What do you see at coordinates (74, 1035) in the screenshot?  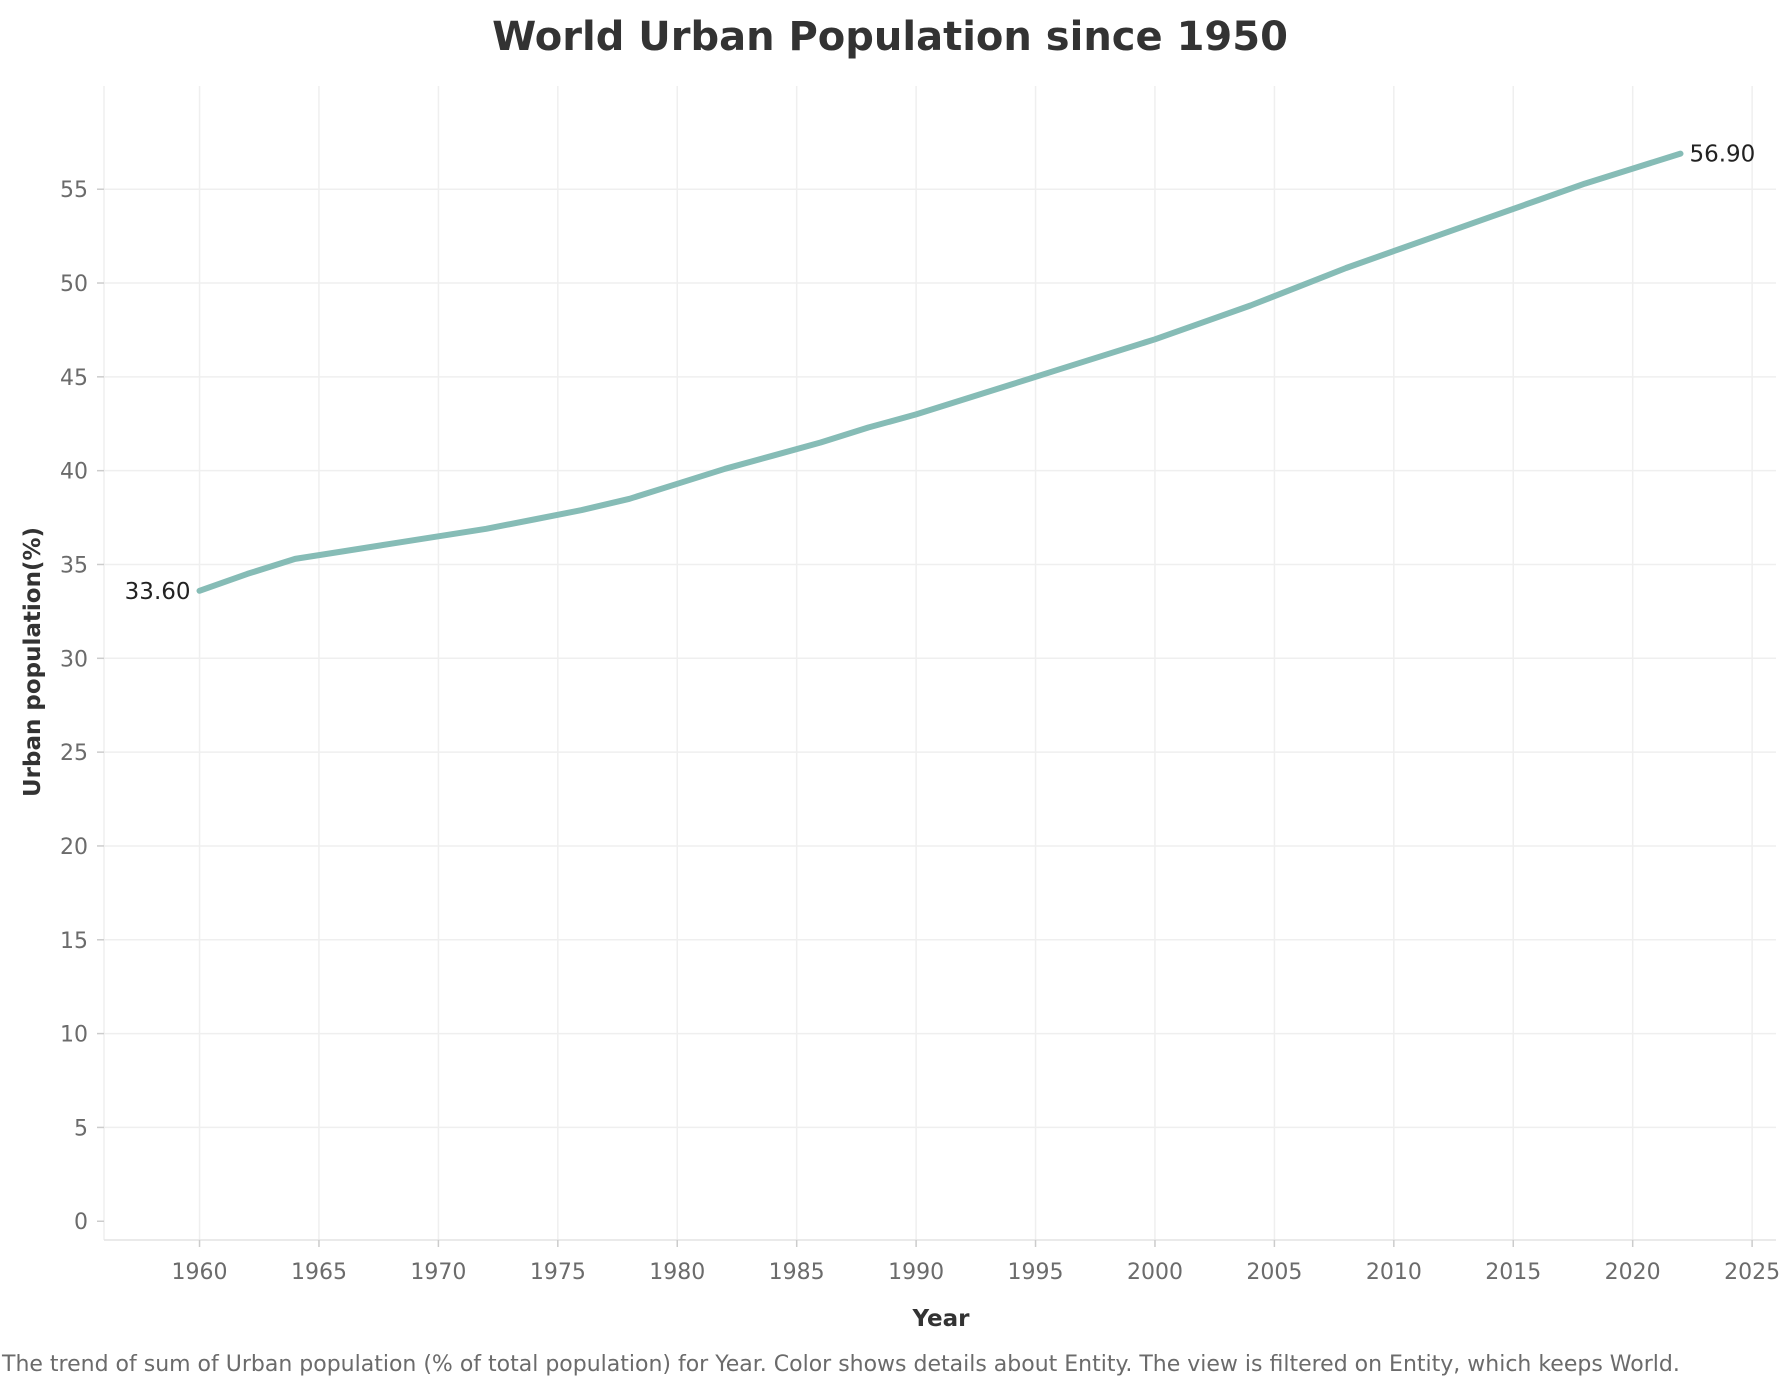 I see `y-tick-label: 10` at bounding box center [74, 1035].